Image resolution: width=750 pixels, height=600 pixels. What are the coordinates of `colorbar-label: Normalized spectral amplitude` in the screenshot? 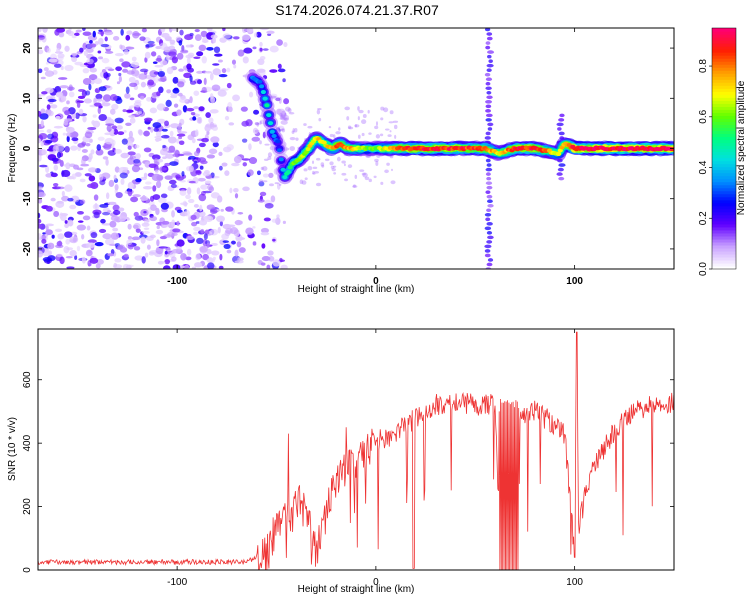 It's located at (741, 147).